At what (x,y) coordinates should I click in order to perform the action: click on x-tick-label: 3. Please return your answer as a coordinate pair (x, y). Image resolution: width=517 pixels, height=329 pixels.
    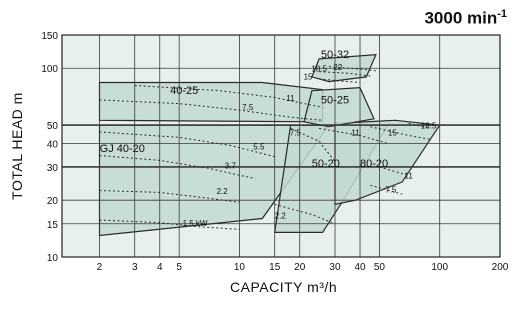
    Looking at the image, I should click on (135, 267).